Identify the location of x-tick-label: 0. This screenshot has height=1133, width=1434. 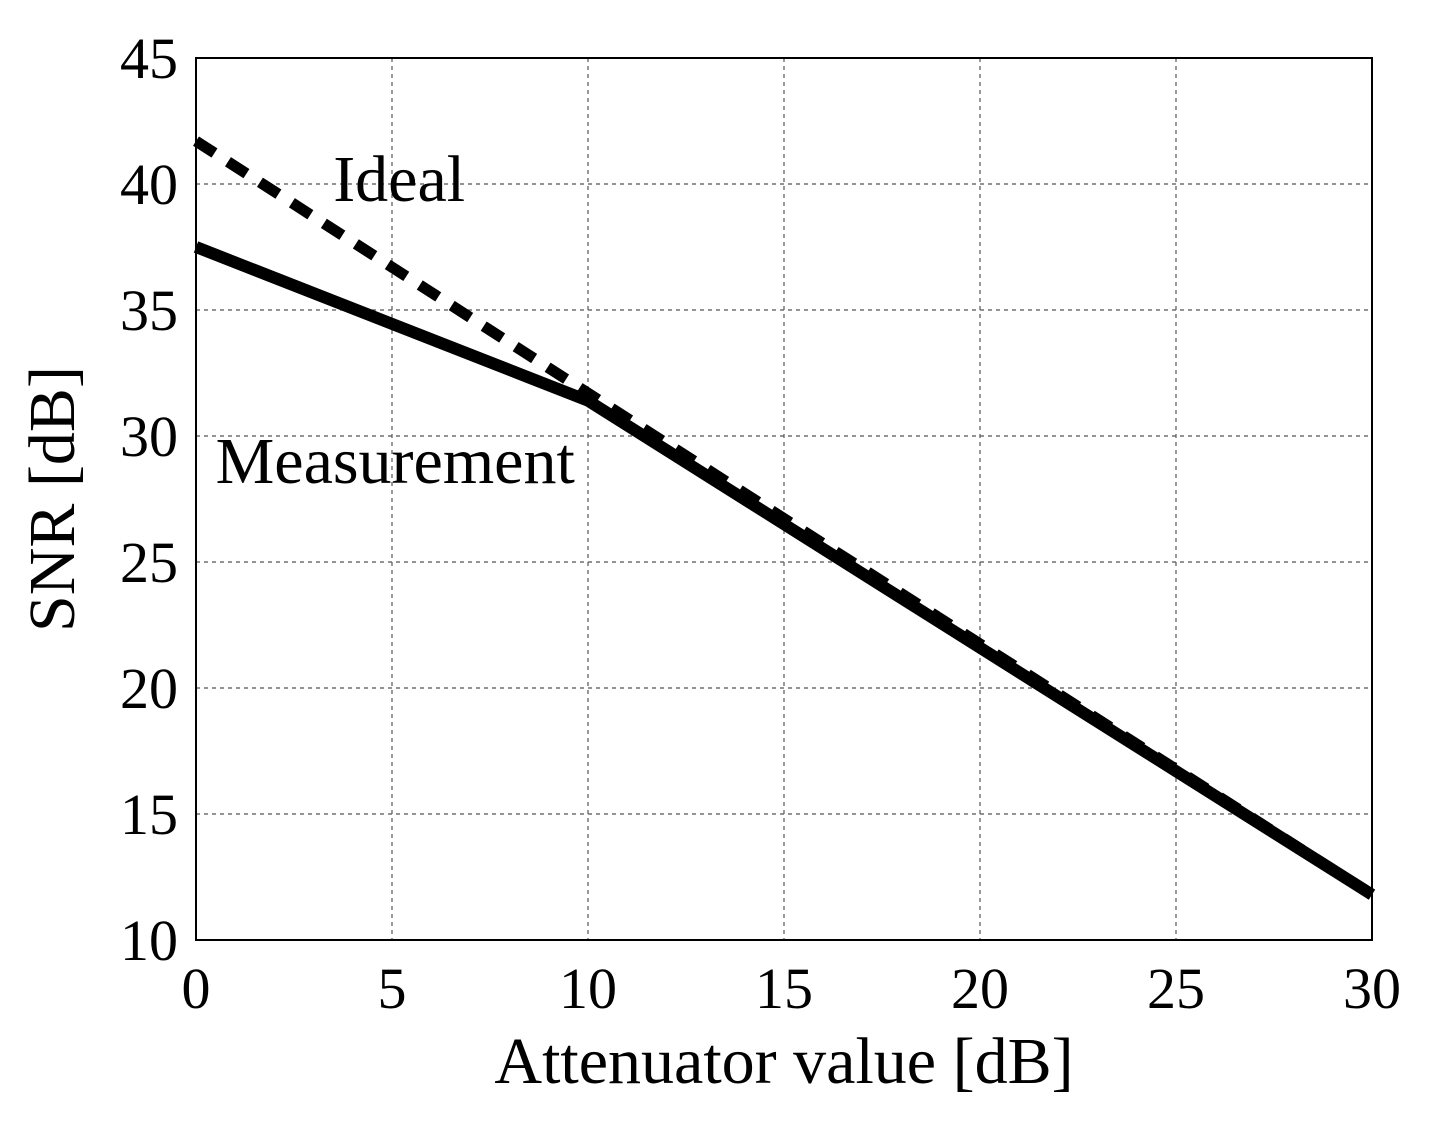
(196, 988).